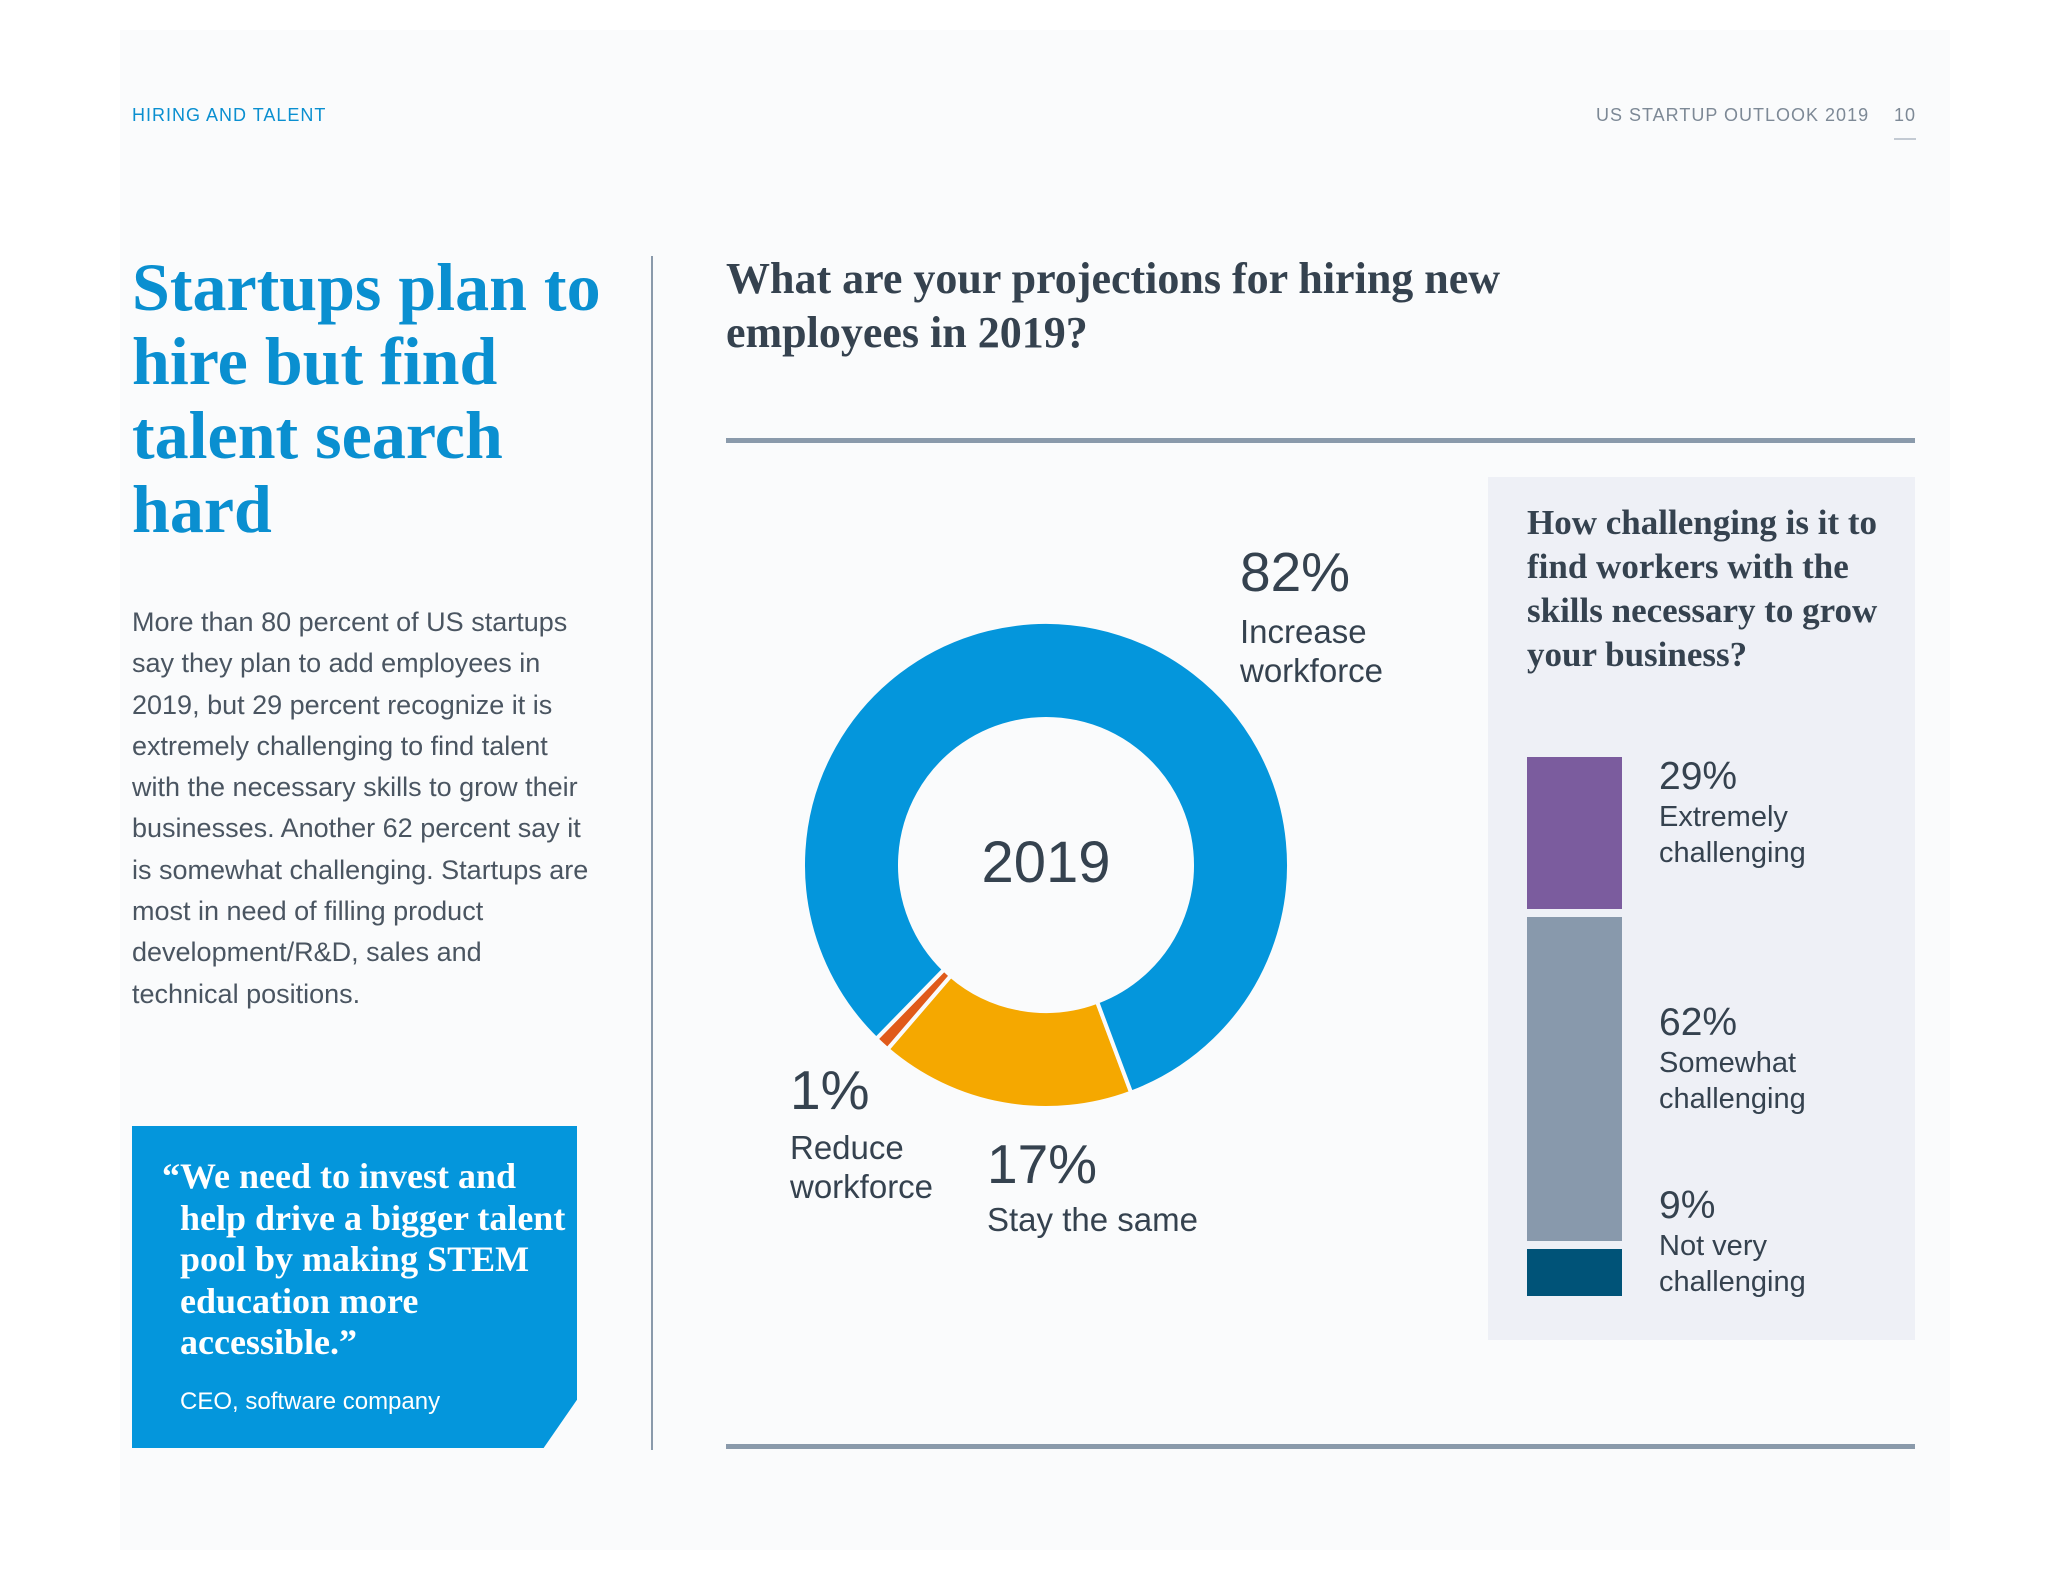  Describe the element at coordinates (229, 115) in the screenshot. I see `section-label: HIRING AND TALENT` at that location.